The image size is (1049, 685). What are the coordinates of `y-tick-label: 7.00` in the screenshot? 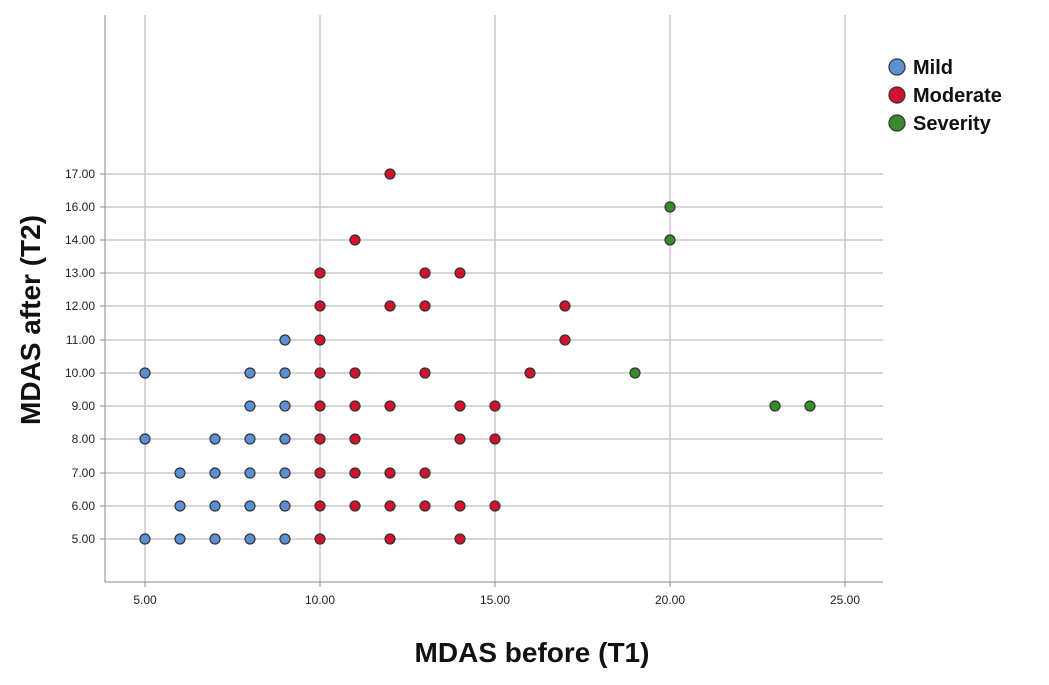 It's located at (84, 473).